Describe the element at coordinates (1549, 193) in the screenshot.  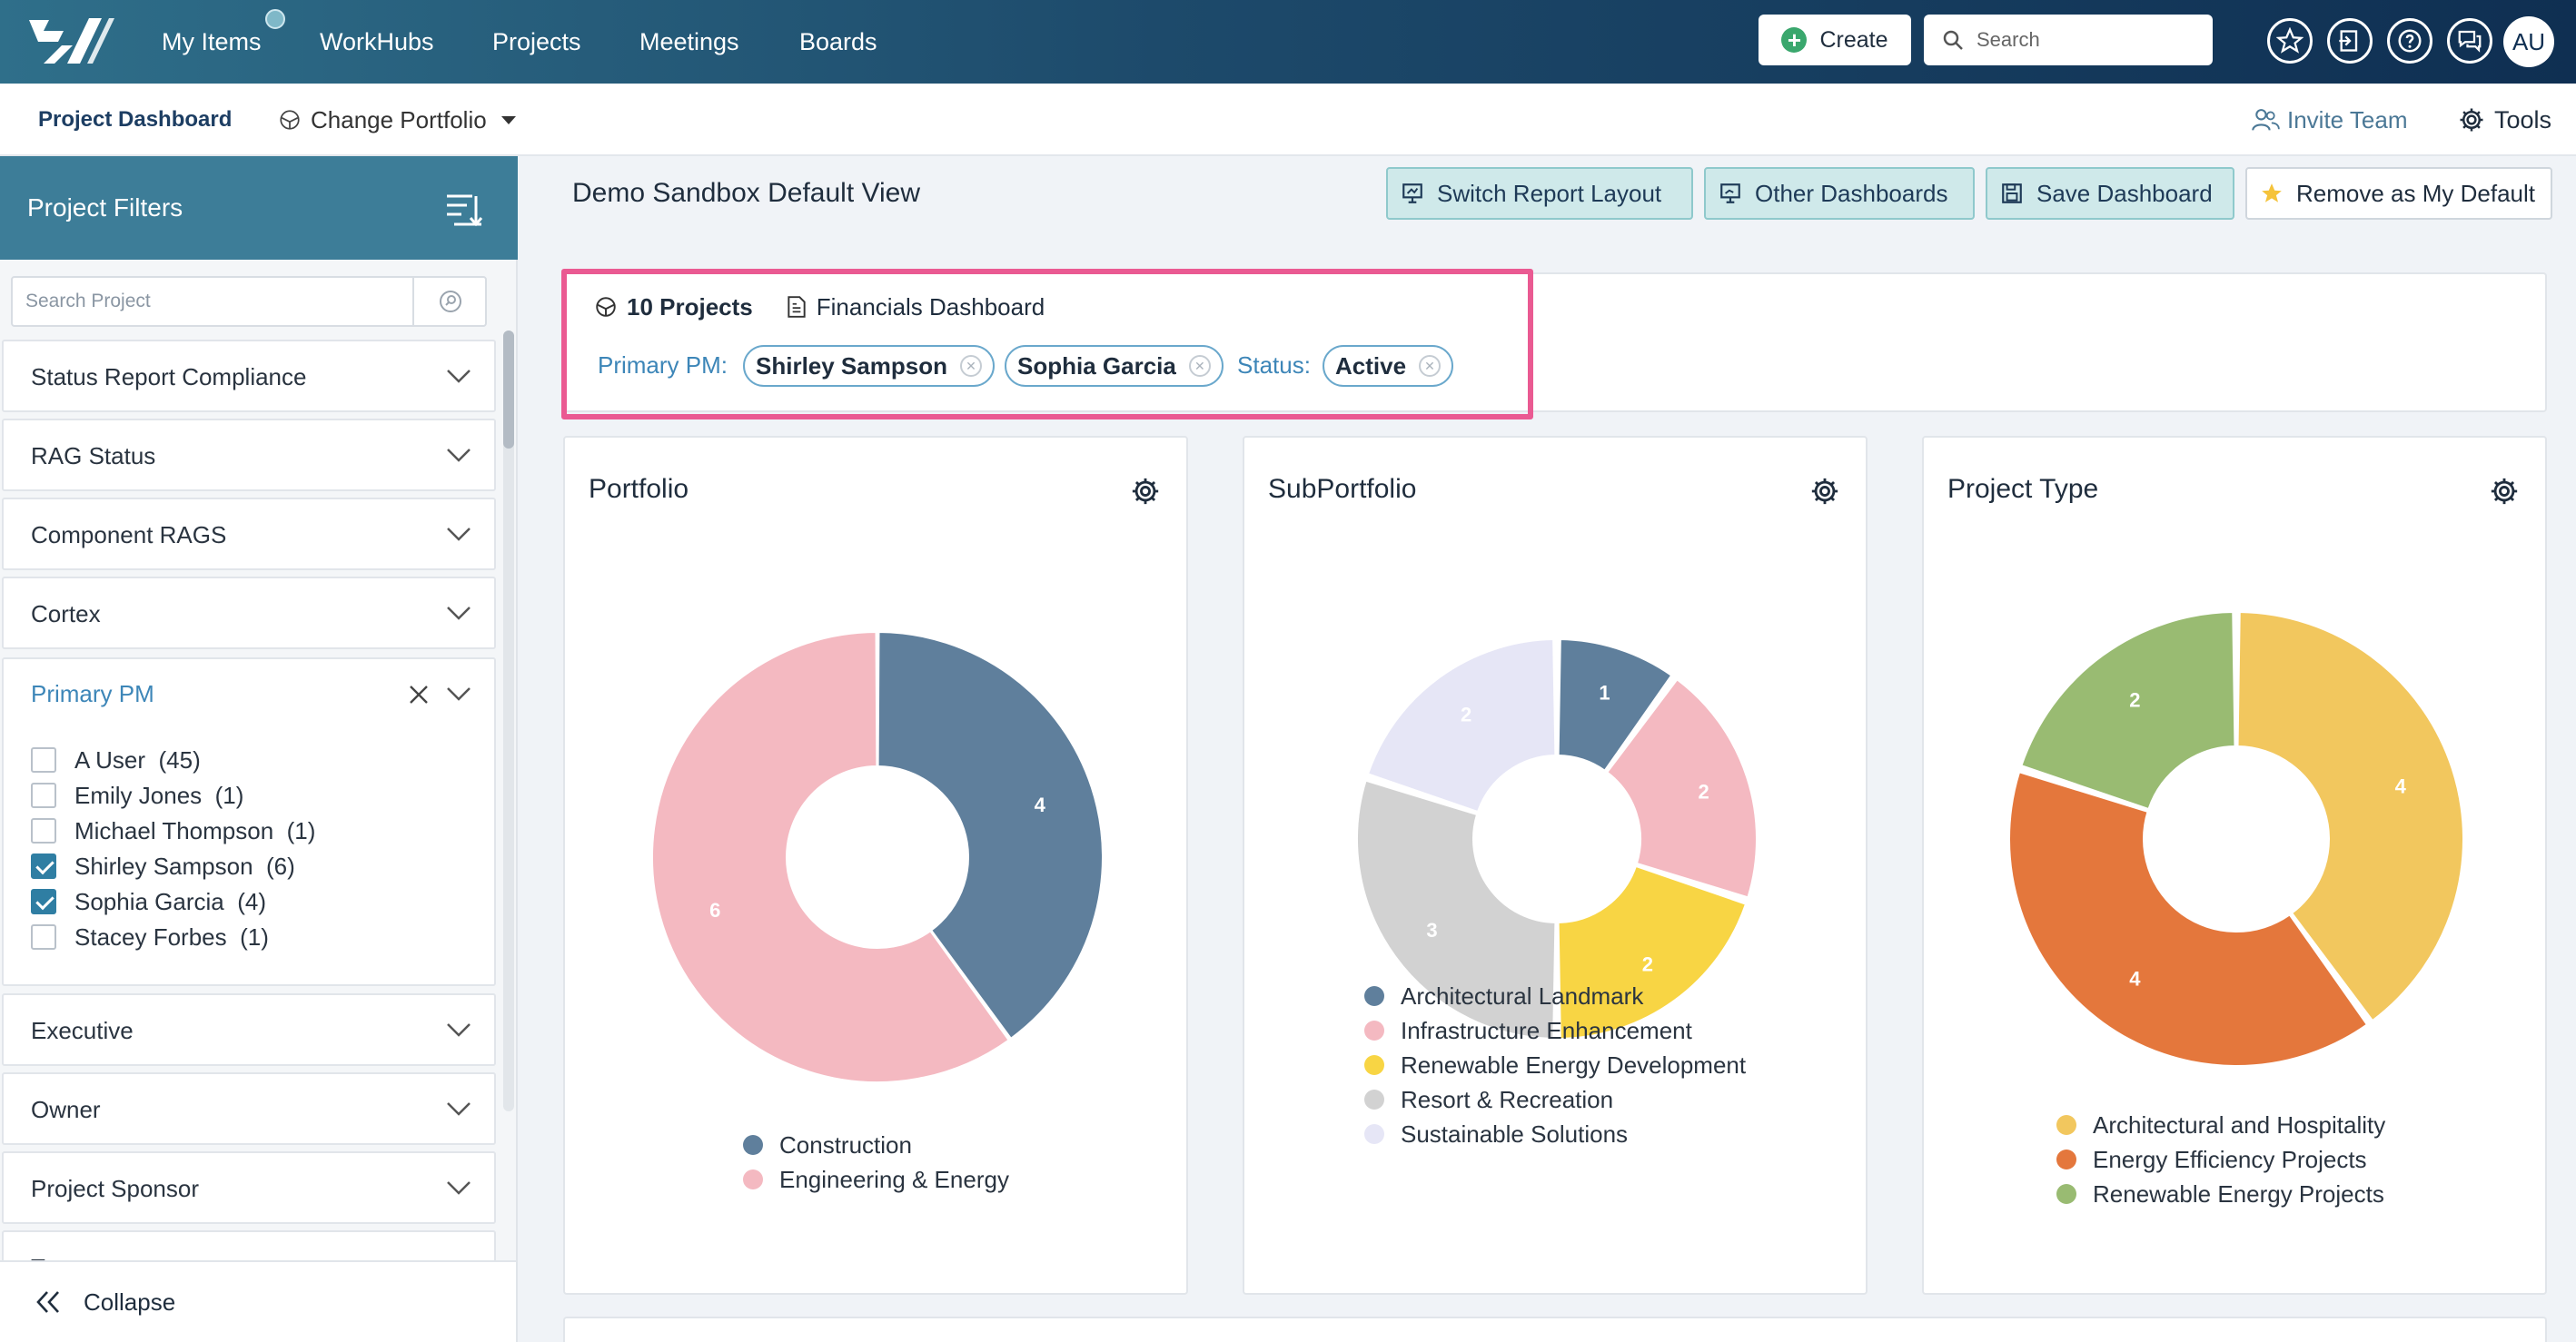
I see `switch-report-layout-label: Switch Report Layout` at that location.